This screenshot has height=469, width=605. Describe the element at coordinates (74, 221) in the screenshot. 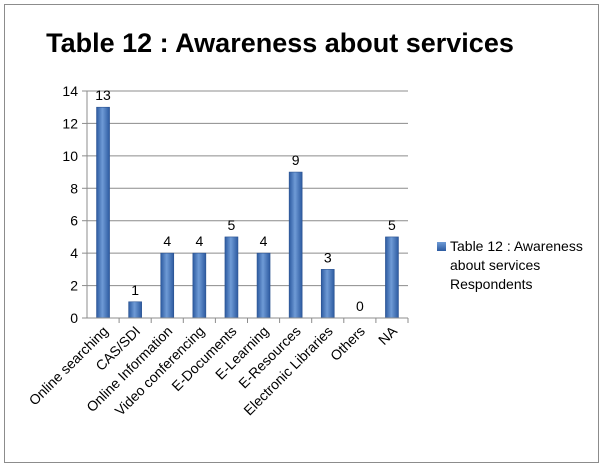

I see `y-tick-label: 6` at that location.